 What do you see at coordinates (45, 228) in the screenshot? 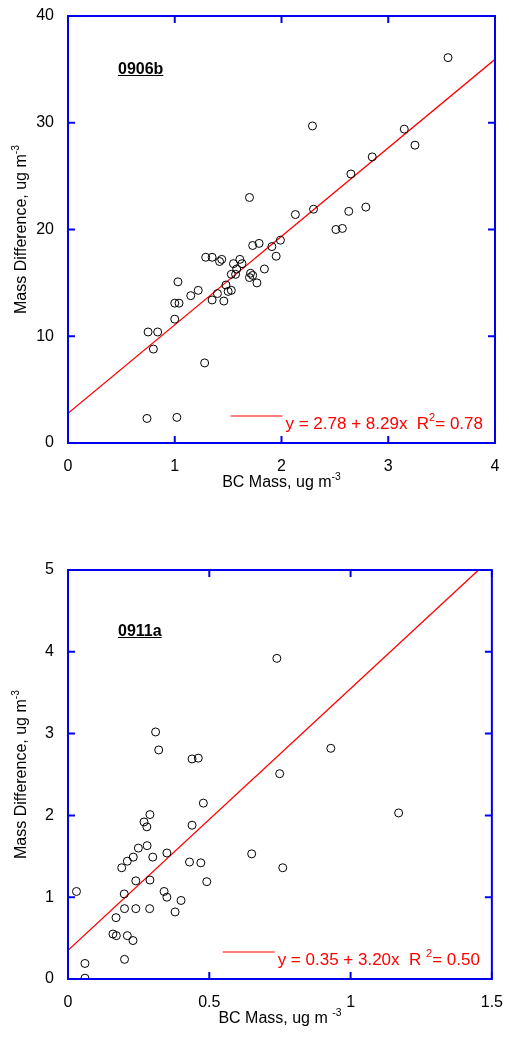
I see `y-tick-label: 20` at bounding box center [45, 228].